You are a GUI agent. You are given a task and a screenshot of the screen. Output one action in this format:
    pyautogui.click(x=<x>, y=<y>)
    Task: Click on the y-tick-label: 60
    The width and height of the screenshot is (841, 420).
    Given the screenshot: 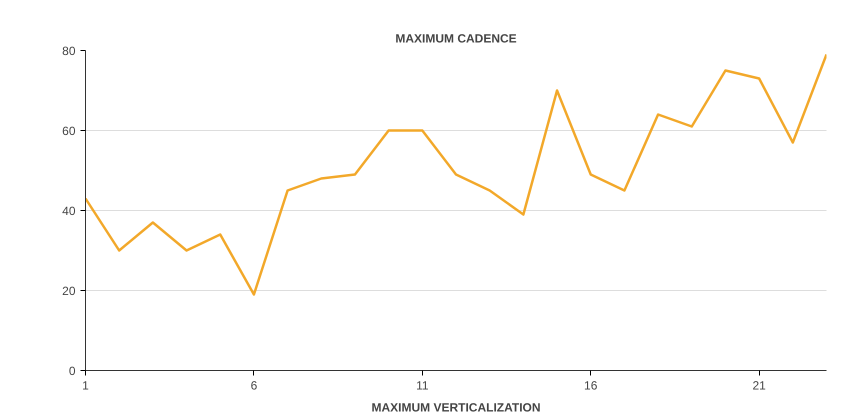 What is the action you would take?
    pyautogui.click(x=69, y=131)
    